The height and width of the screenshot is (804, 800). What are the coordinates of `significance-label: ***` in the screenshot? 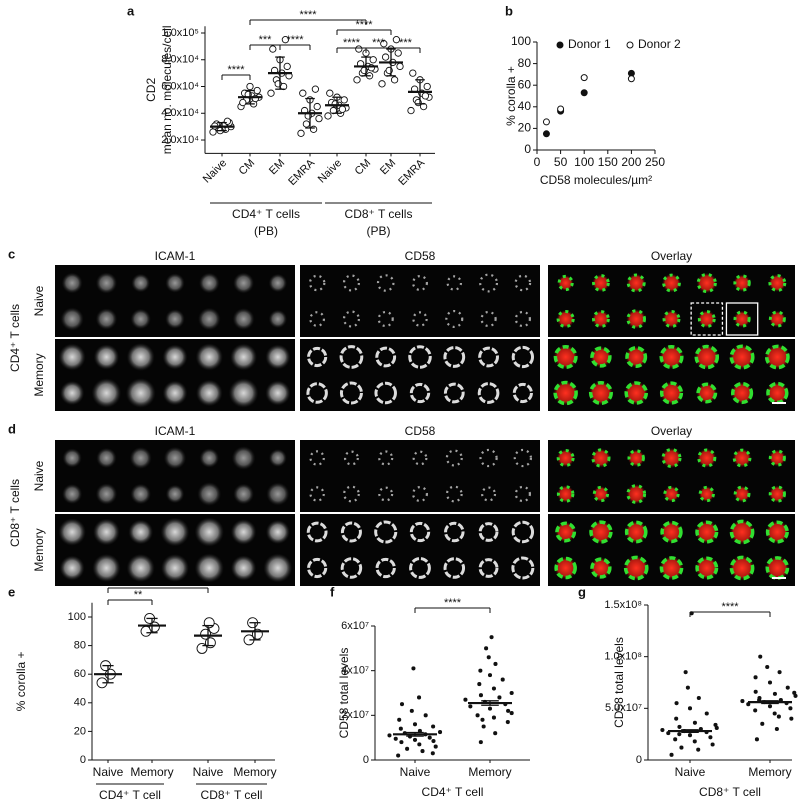 It's located at (406, 43).